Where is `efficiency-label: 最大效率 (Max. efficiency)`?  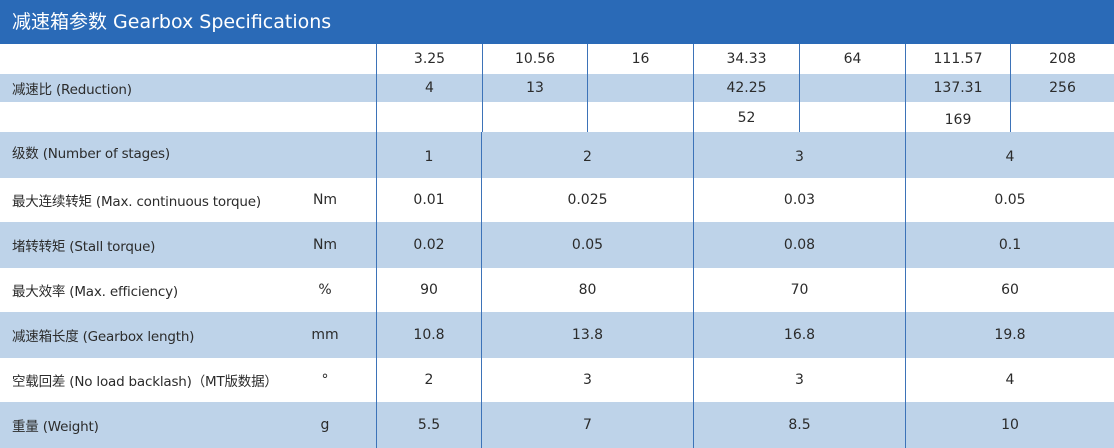
efficiency-label: 最大效率 (Max. efficiency) is located at coordinates (95, 292).